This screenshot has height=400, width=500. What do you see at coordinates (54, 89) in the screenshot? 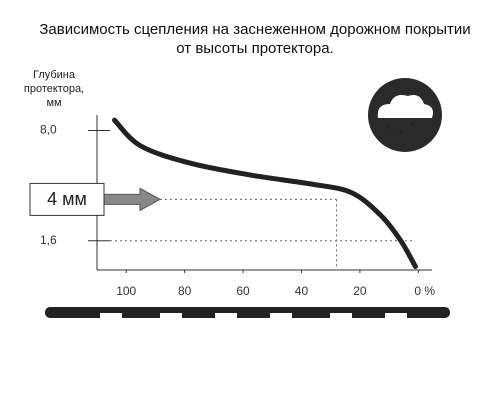
I see `y-axis-label: протектора,` at bounding box center [54, 89].